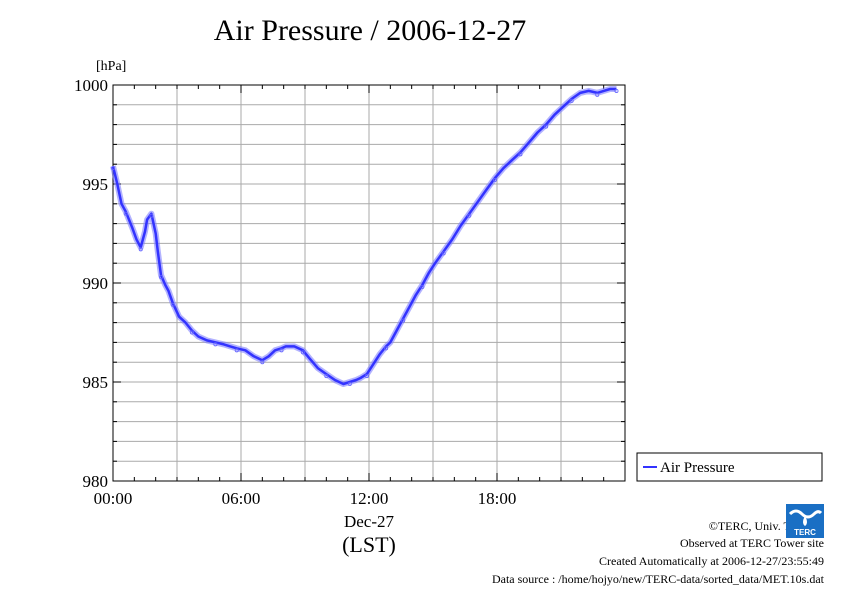 Image resolution: width=842 pixels, height=595 pixels. I want to click on x-tick-label: 12:00, so click(369, 498).